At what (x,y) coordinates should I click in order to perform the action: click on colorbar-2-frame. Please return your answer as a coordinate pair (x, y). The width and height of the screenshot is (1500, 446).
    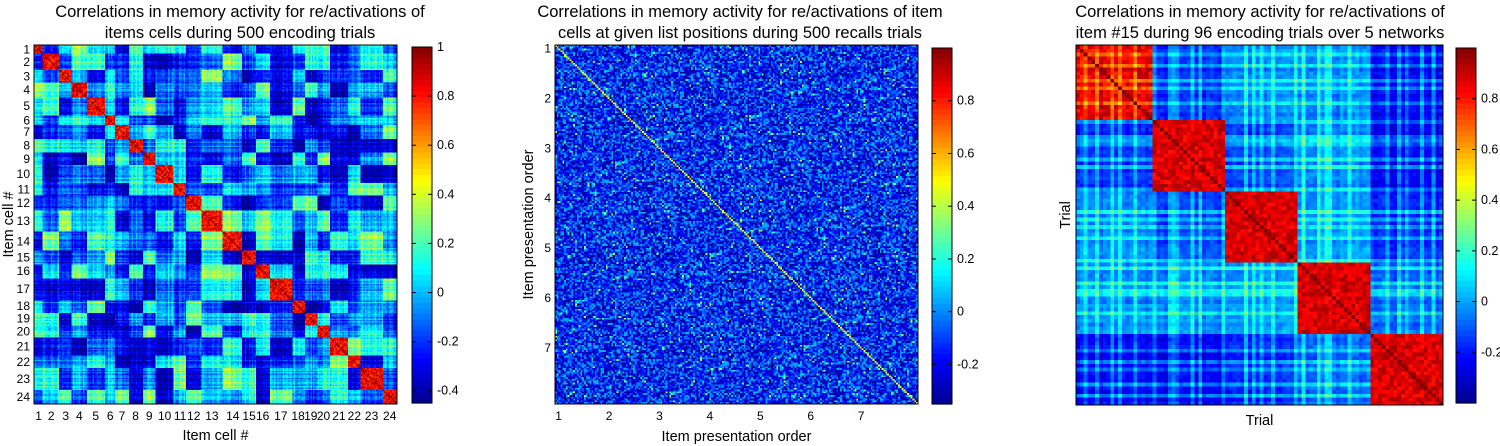
    Looking at the image, I should click on (942, 226).